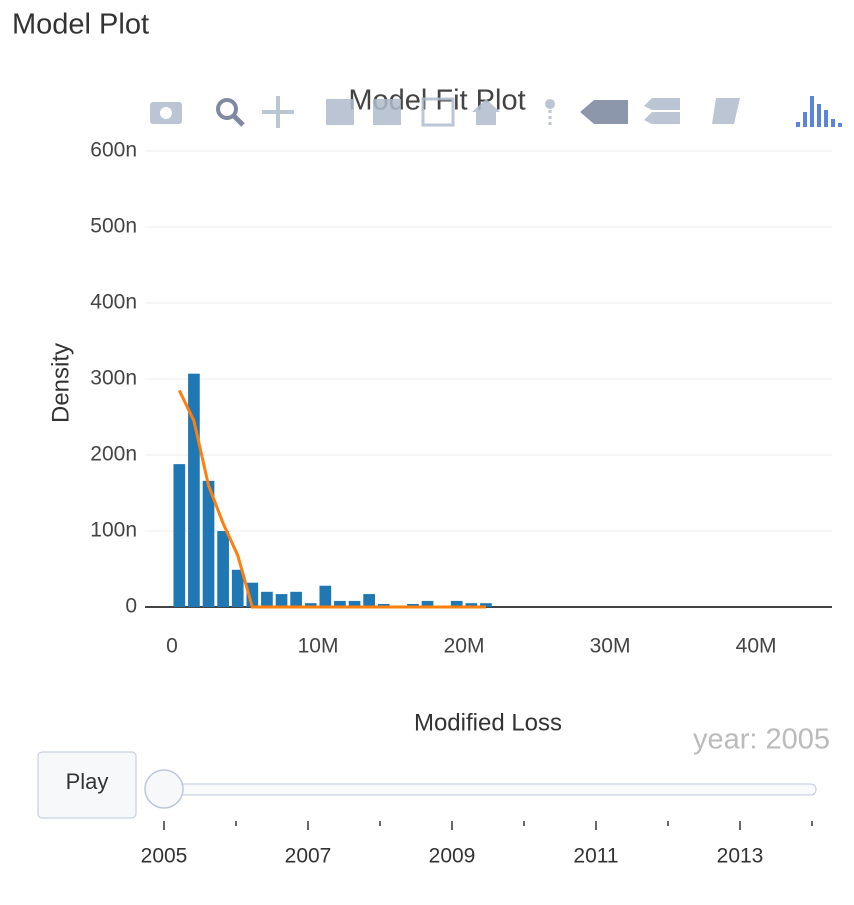 The width and height of the screenshot is (854, 905). Describe the element at coordinates (452, 856) in the screenshot. I see `slider-step-label: 2009` at that location.